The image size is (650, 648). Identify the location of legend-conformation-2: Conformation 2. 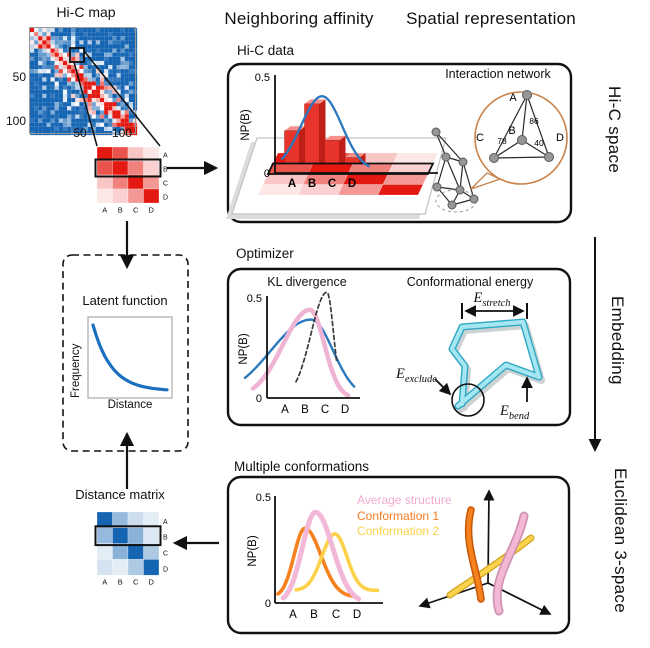
(398, 531).